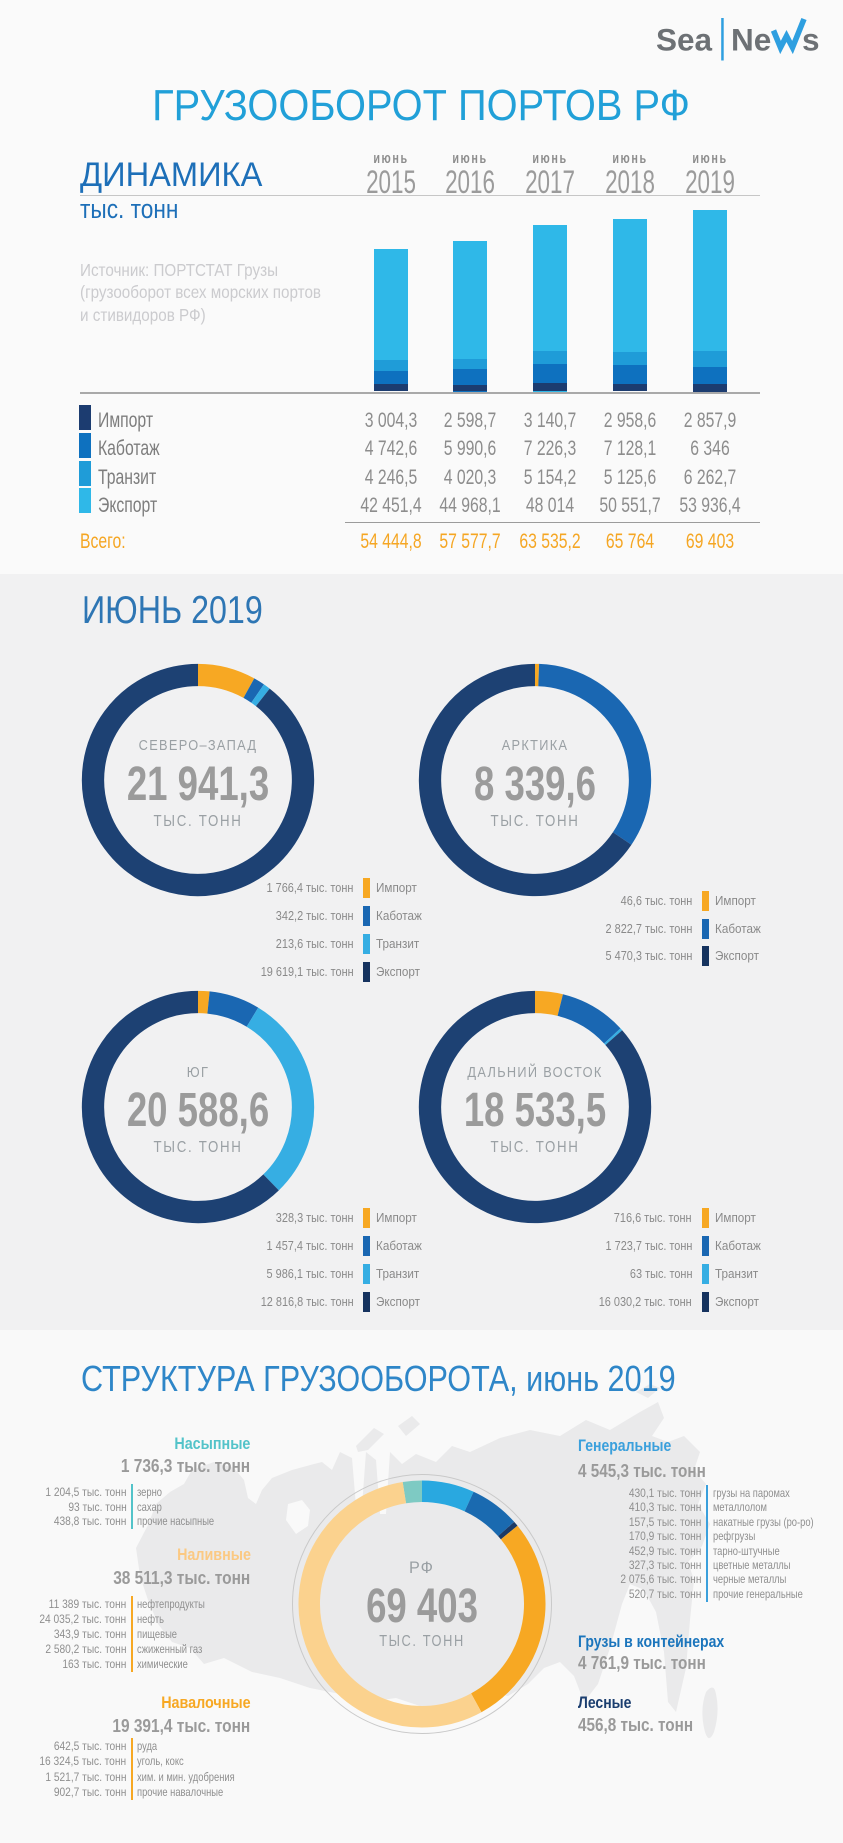 The height and width of the screenshot is (1843, 843). What do you see at coordinates (751, 39) in the screenshot?
I see `svg-text: Ne` at bounding box center [751, 39].